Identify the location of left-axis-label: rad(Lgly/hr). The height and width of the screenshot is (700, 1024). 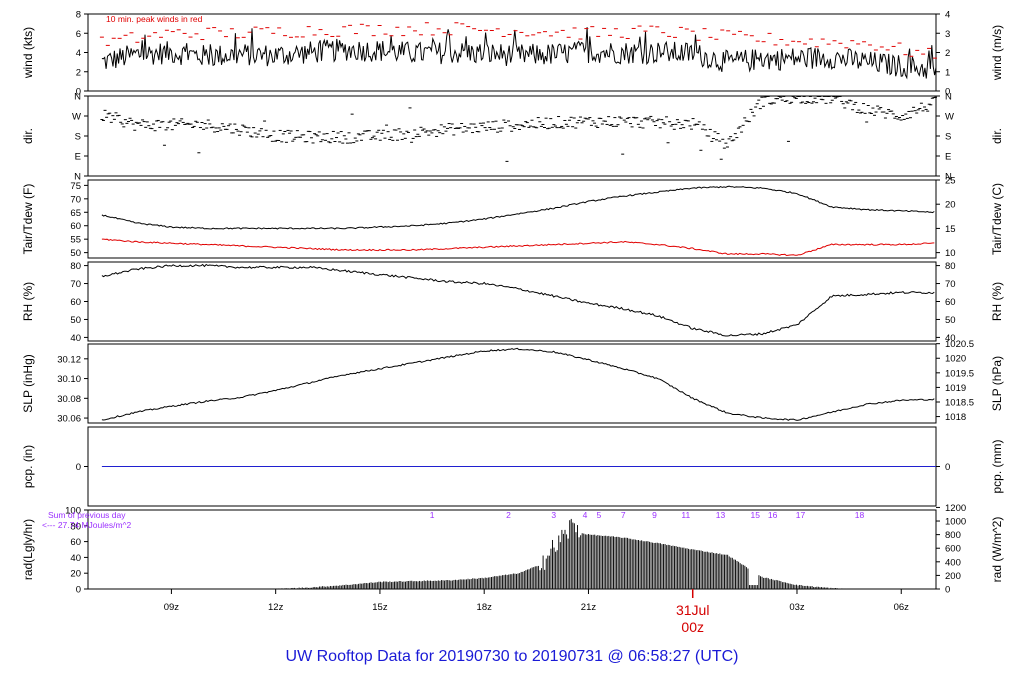
(28, 549).